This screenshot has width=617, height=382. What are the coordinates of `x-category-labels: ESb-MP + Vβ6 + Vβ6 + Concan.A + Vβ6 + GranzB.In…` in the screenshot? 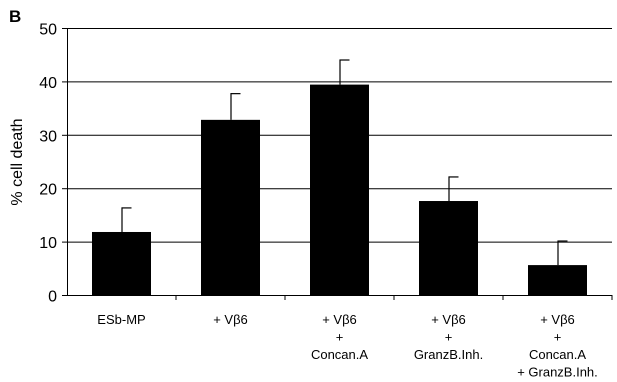 It's located at (347, 346).